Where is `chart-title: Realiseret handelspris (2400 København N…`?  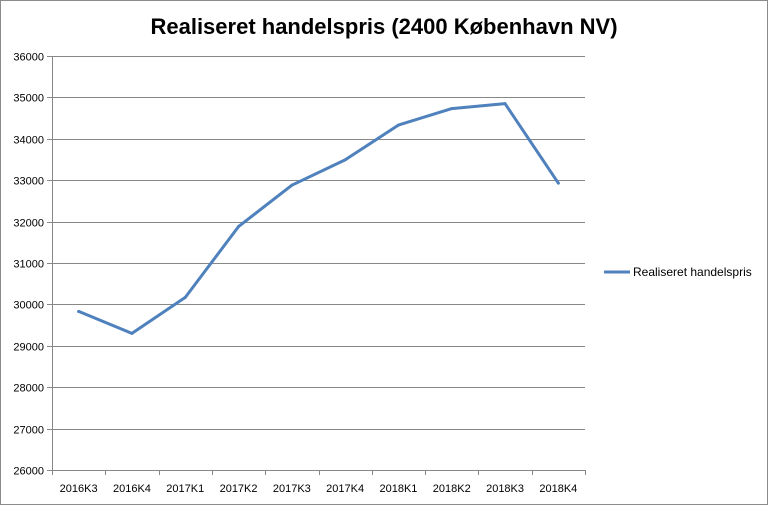 chart-title: Realiseret handelspris (2400 København N… is located at coordinates (384, 26).